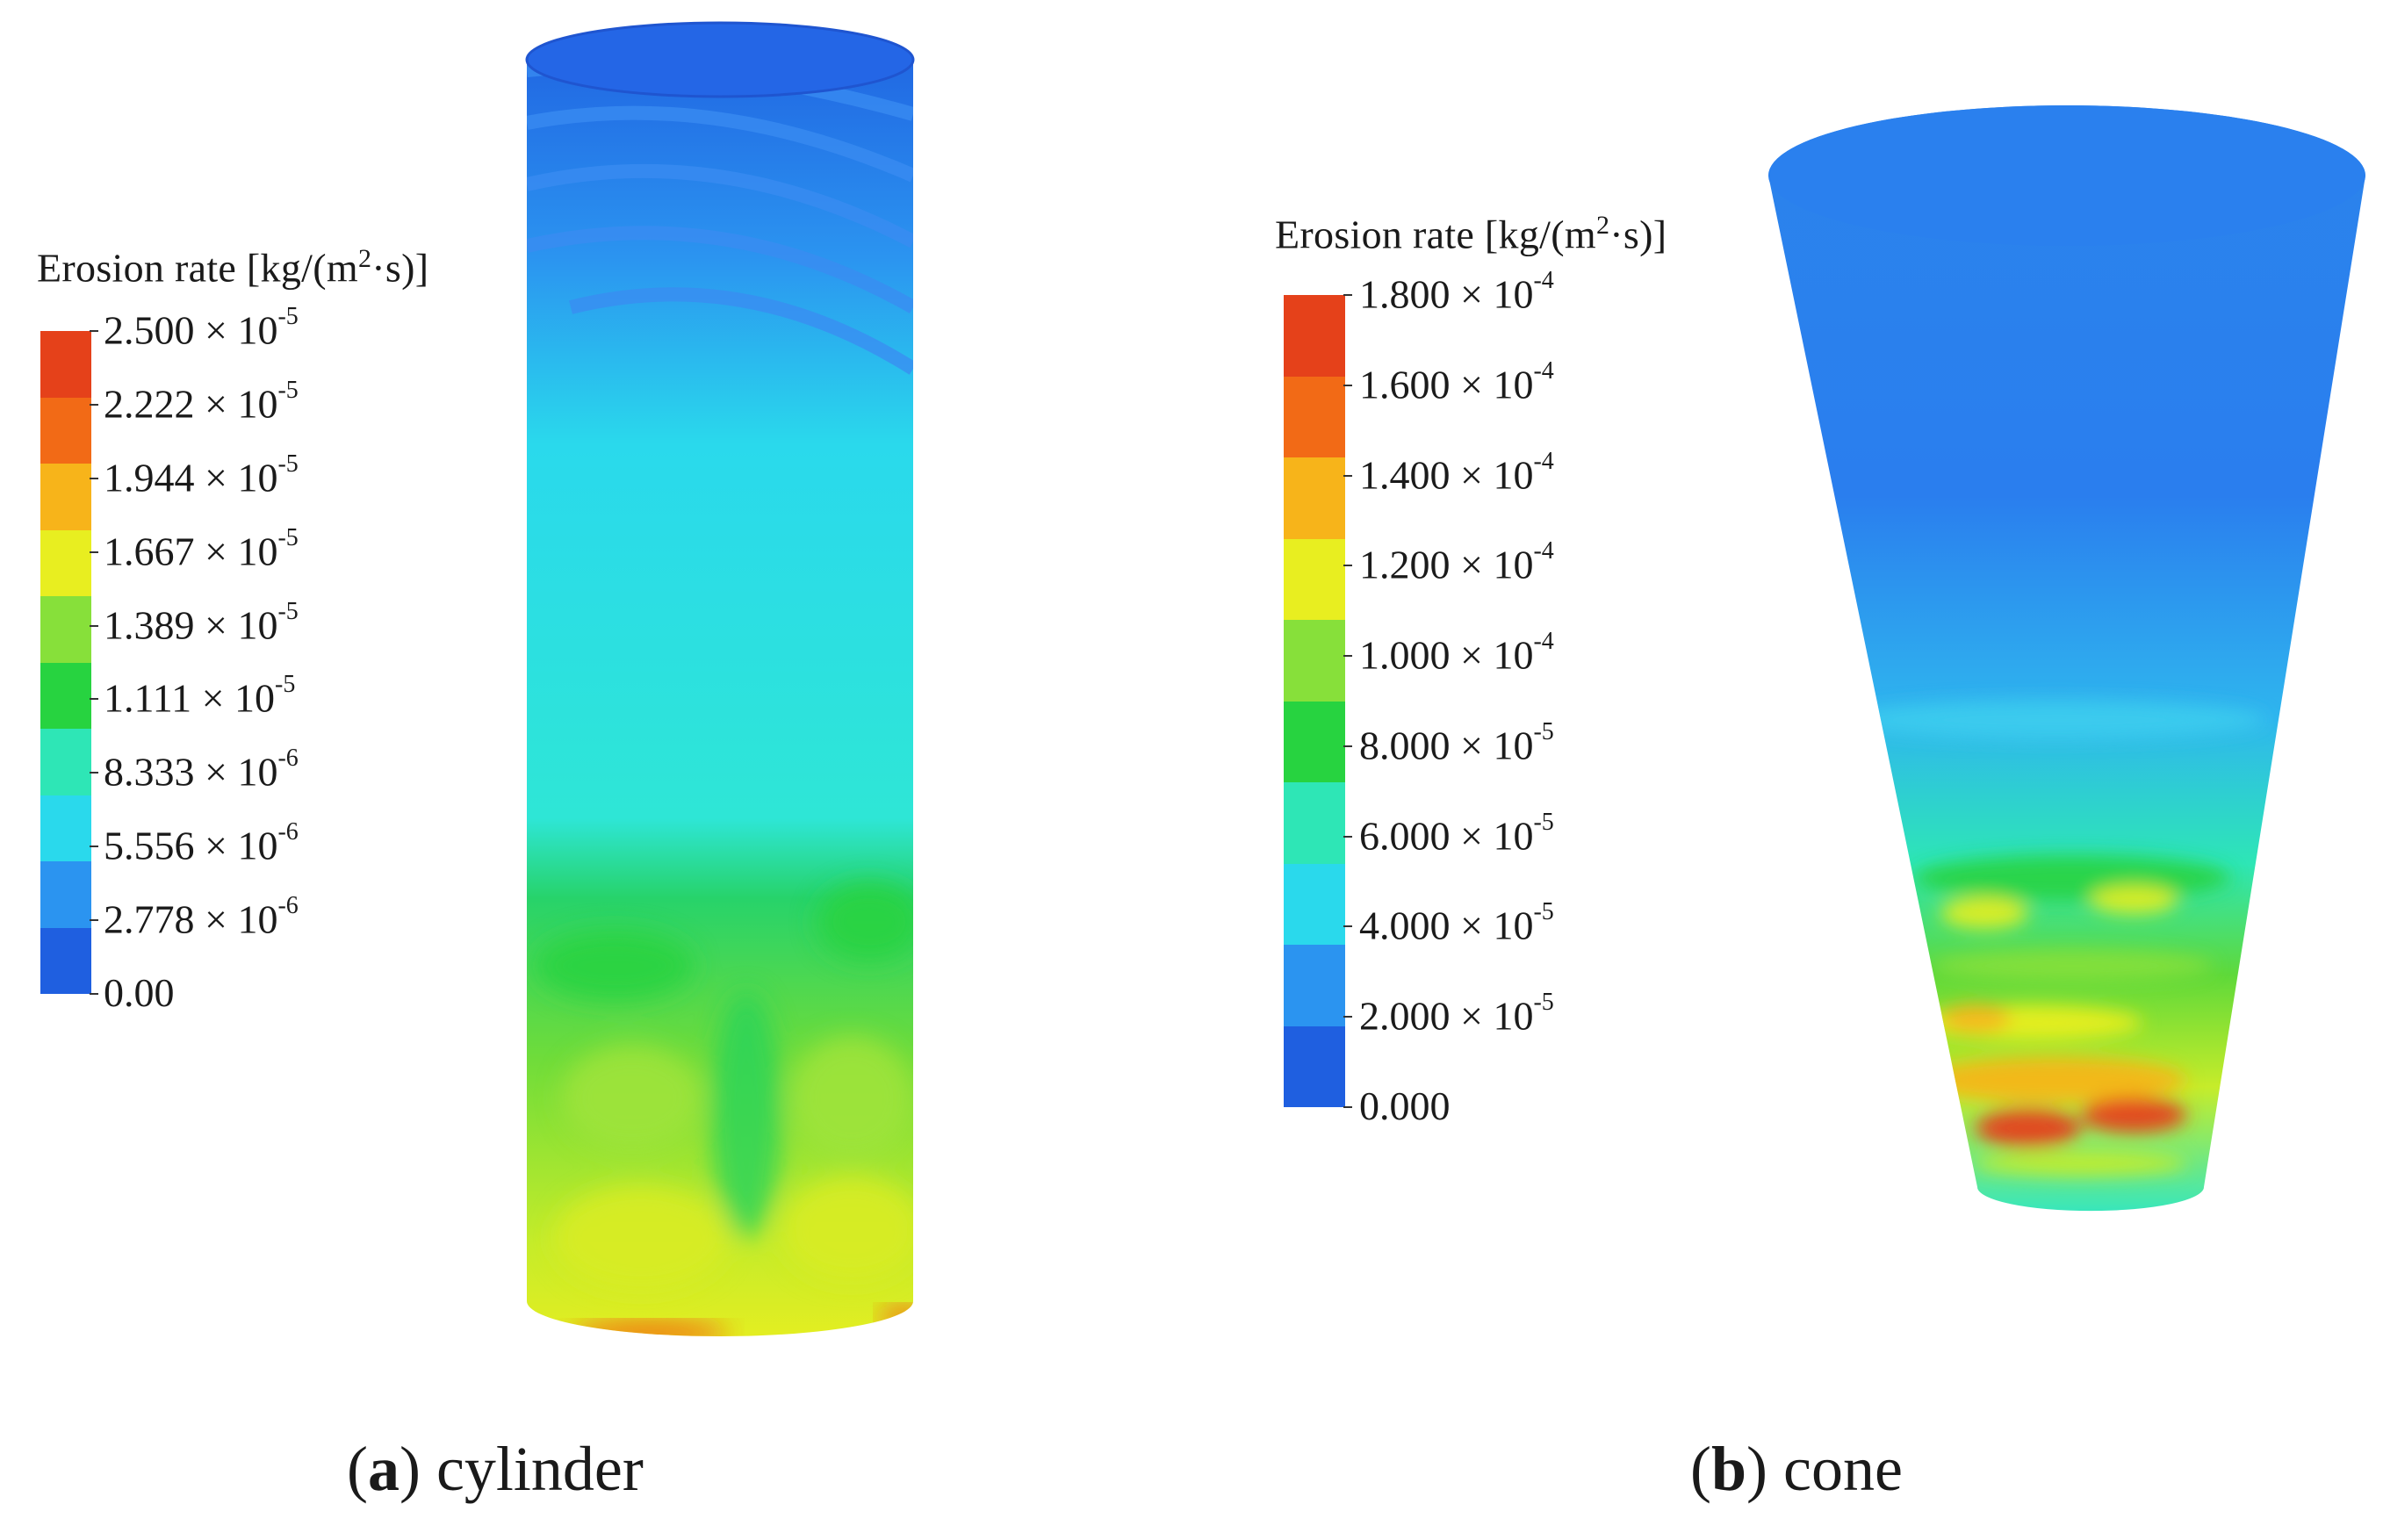 The height and width of the screenshot is (1540, 2383). I want to click on cylinder-erosion-contour, so click(720, 678).